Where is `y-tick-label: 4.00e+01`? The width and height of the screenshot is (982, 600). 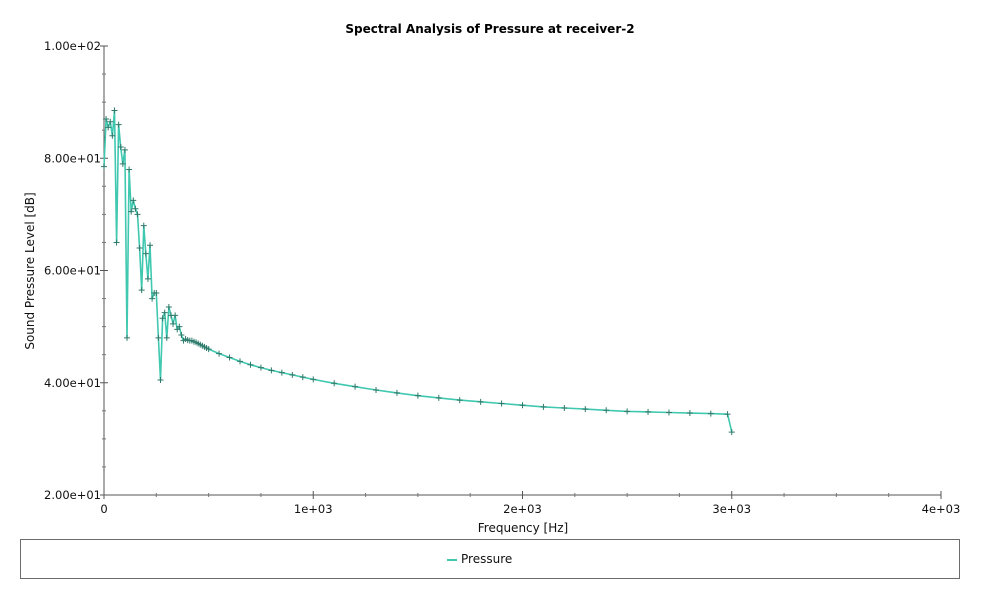 y-tick-label: 4.00e+01 is located at coordinates (72, 383).